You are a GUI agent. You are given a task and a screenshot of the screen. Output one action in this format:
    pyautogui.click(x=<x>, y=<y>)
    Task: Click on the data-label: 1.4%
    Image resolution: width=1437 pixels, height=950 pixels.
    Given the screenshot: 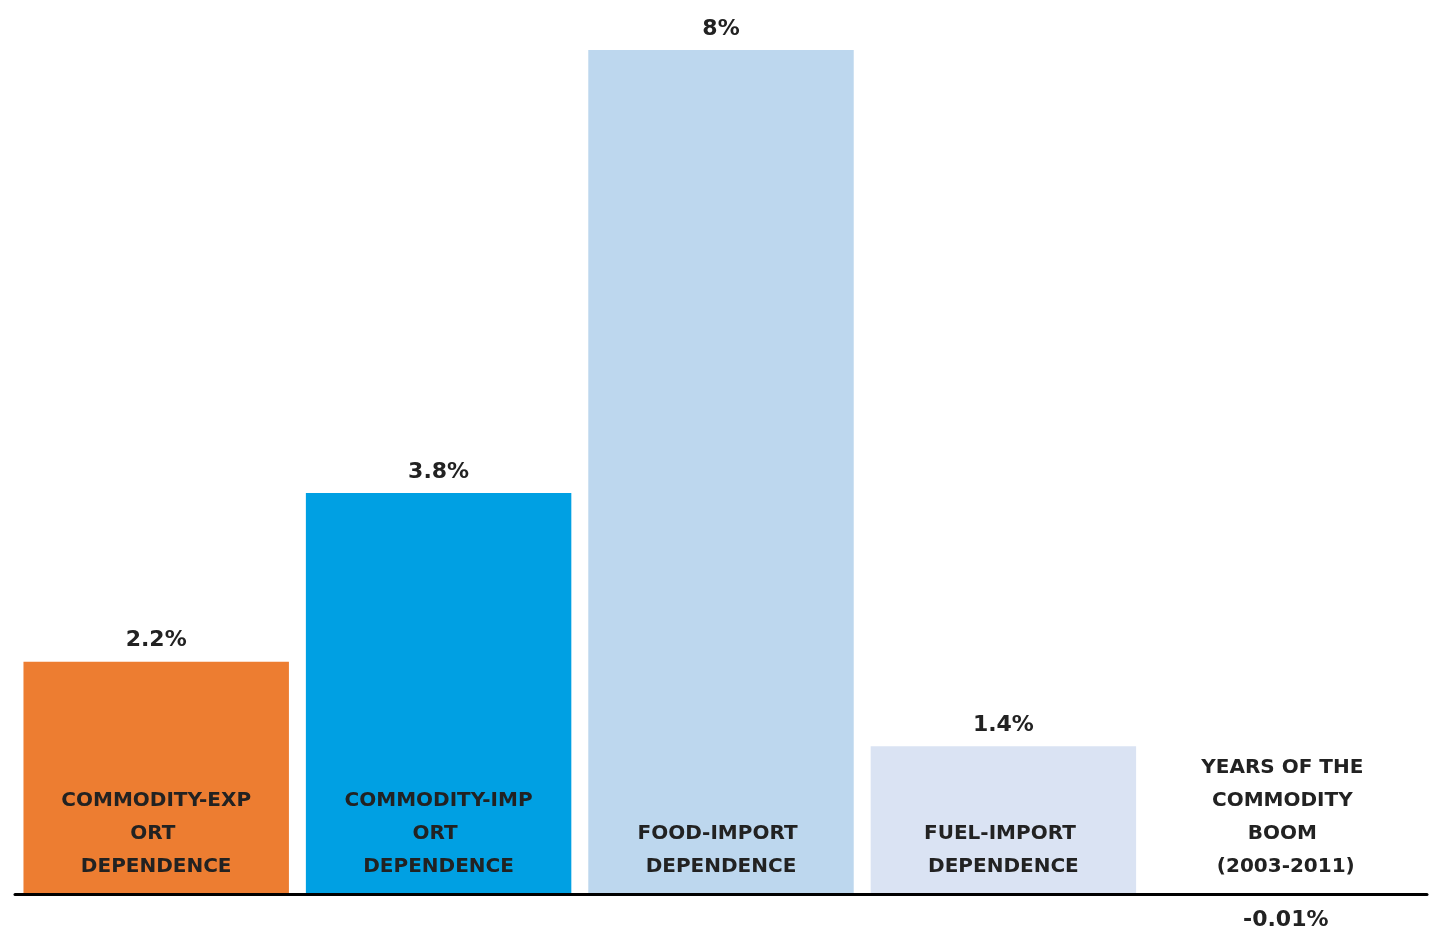 What is the action you would take?
    pyautogui.click(x=1003, y=723)
    